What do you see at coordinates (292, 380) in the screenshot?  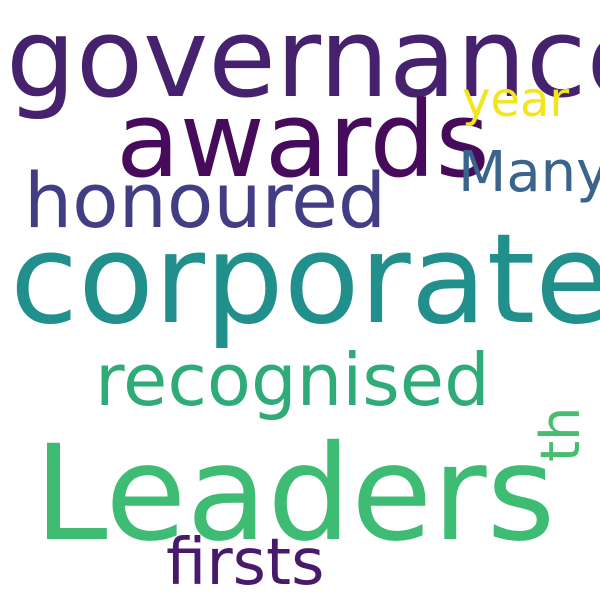 I see `word-recognised: recognised` at bounding box center [292, 380].